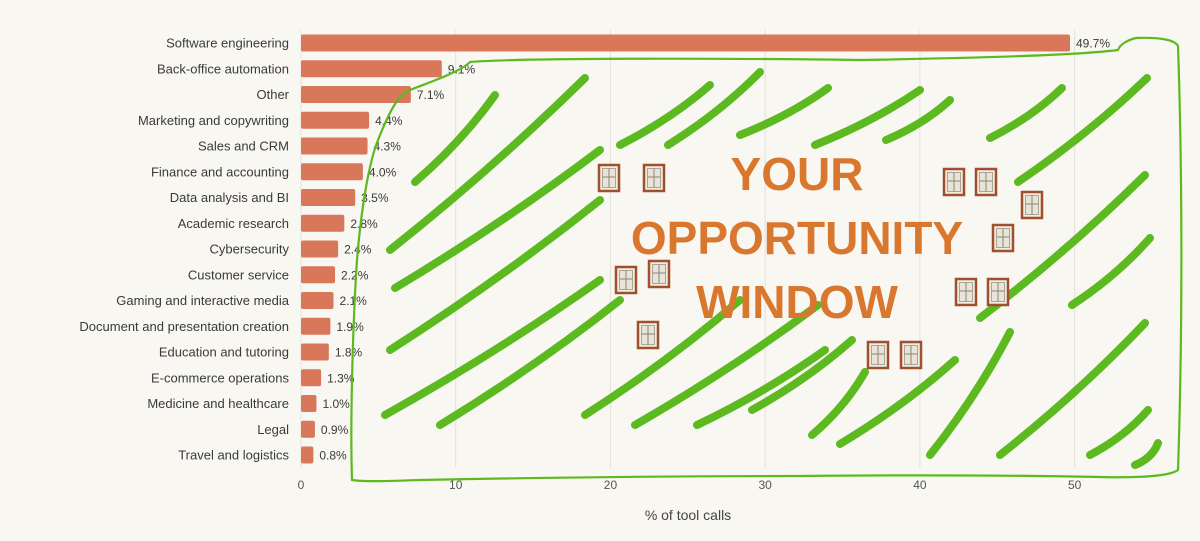 This screenshot has height=541, width=1200. I want to click on category-label: Medicine and healthcare, so click(218, 403).